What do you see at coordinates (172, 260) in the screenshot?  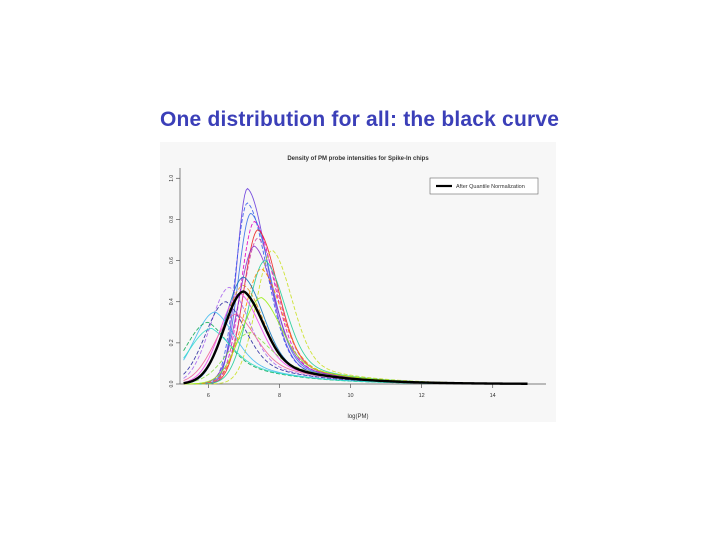 I see `y-tick-label: 0.6` at bounding box center [172, 260].